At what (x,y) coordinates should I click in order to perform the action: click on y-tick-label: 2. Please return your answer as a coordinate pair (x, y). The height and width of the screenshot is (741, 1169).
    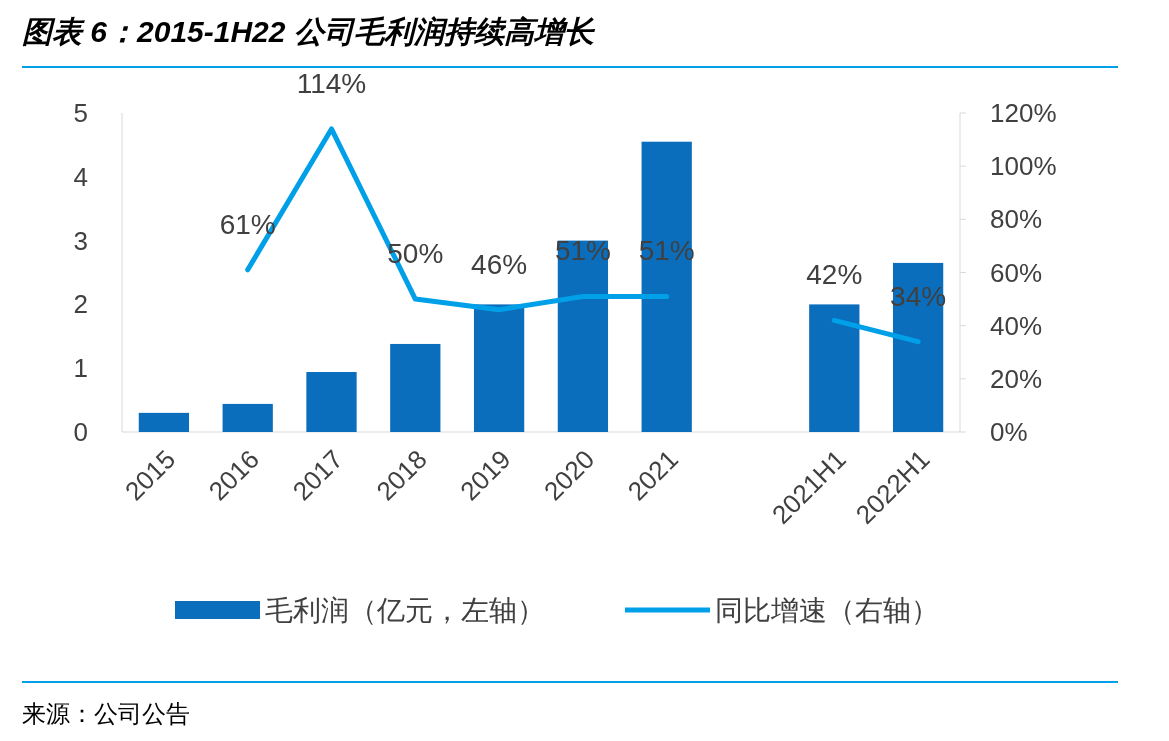
    Looking at the image, I should click on (80, 304).